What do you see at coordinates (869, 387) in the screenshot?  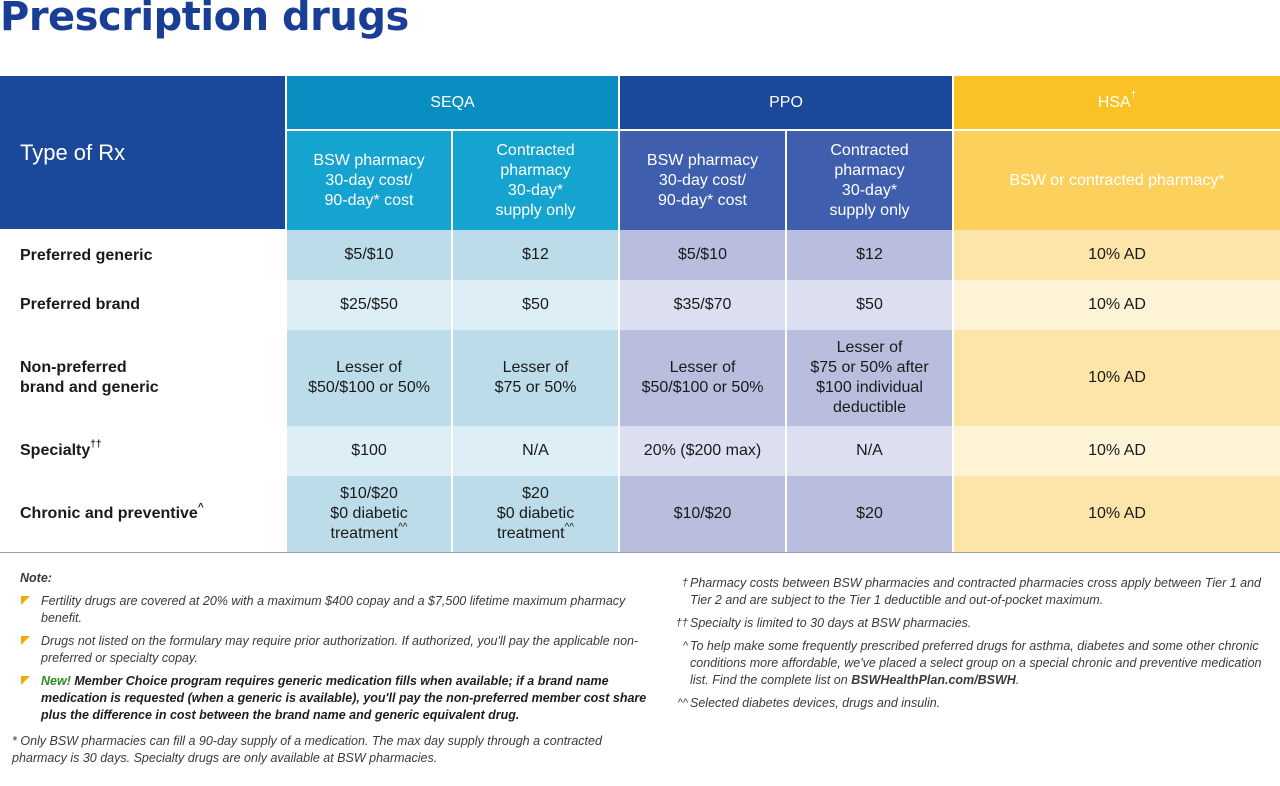 I see `cell-line: $100 individual` at bounding box center [869, 387].